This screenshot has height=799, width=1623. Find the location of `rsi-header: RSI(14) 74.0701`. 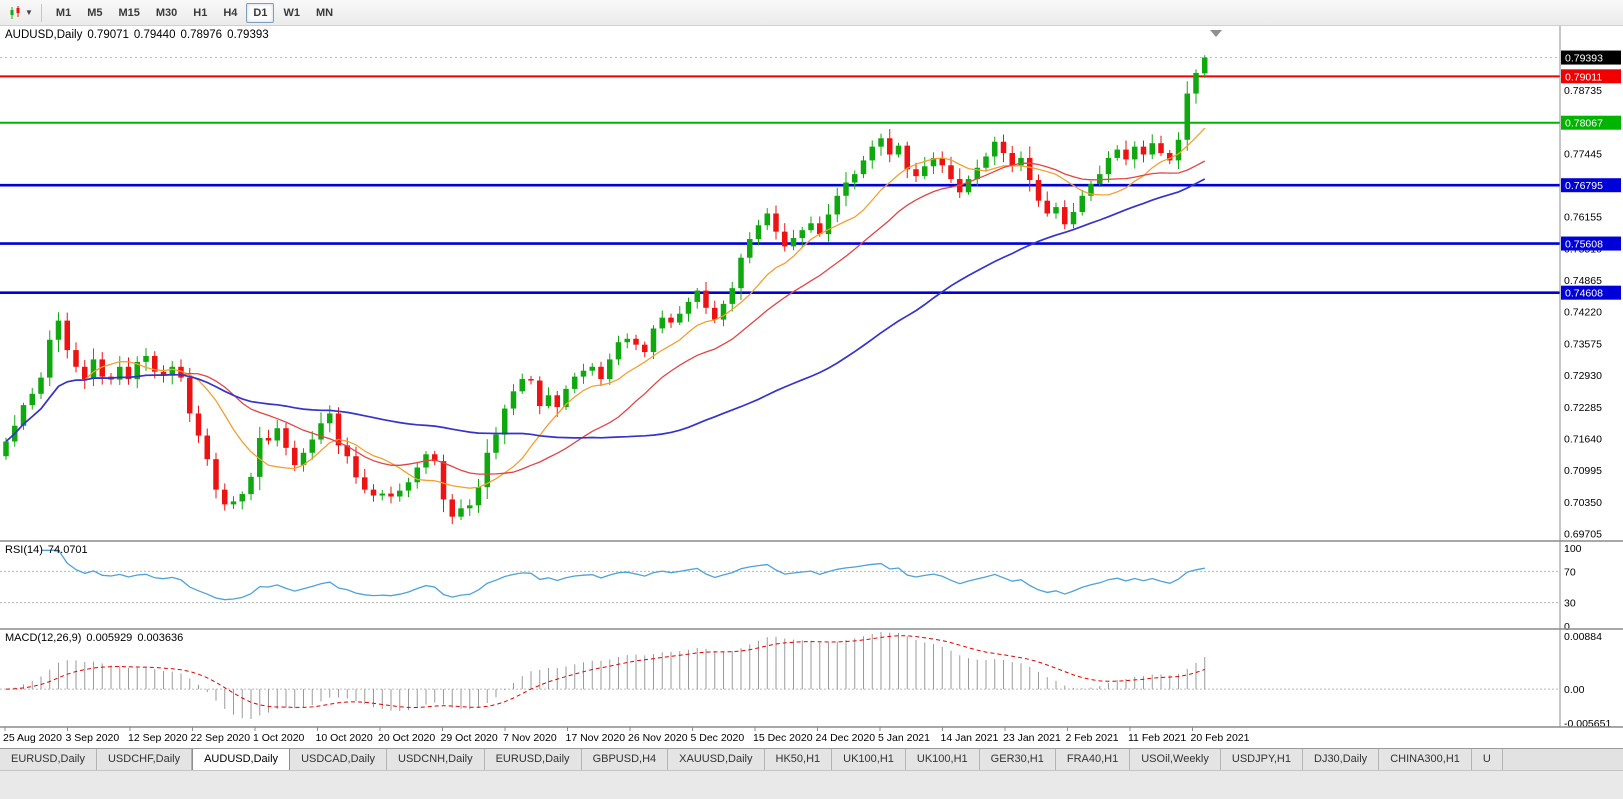

rsi-header: RSI(14) 74.0701 is located at coordinates (49, 550).